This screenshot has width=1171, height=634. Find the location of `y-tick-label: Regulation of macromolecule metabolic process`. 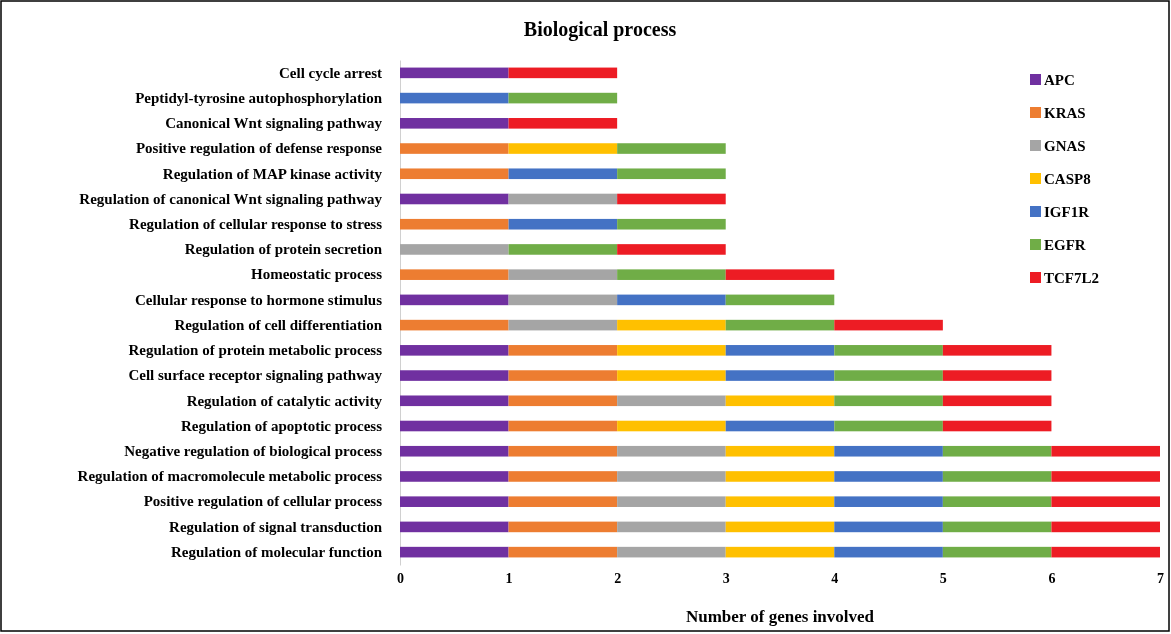

y-tick-label: Regulation of macromolecule metabolic process is located at coordinates (230, 476).